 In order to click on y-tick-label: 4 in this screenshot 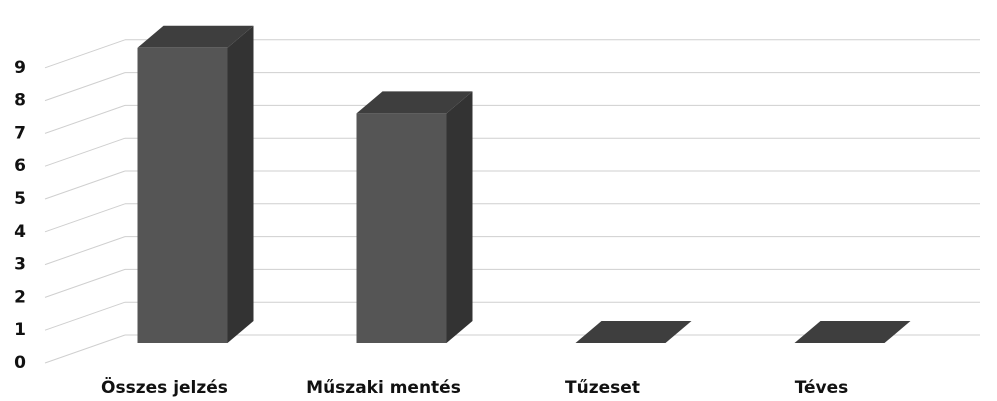, I will do `click(20, 232)`.